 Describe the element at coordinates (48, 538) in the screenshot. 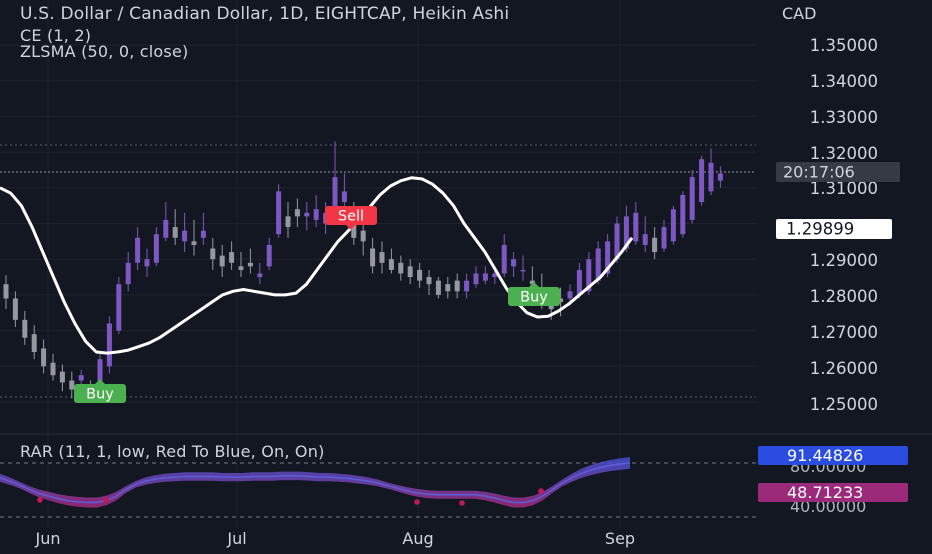

I see `time-axis-label: Jun` at that location.